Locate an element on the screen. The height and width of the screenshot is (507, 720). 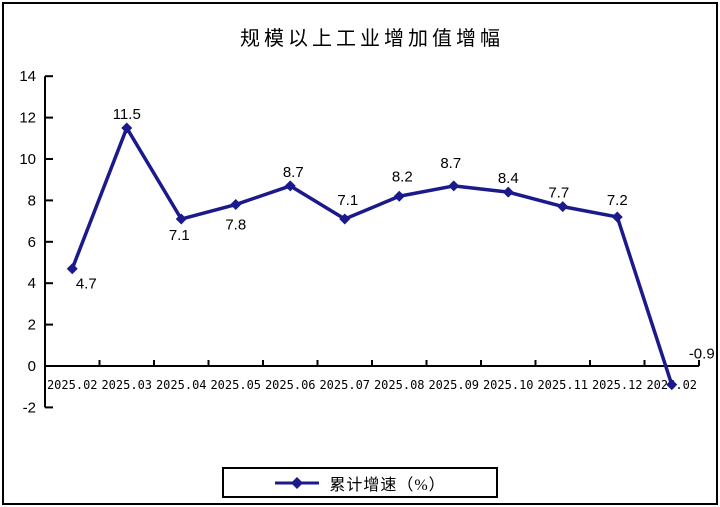
svg-text: 7.2 is located at coordinates (617, 200).